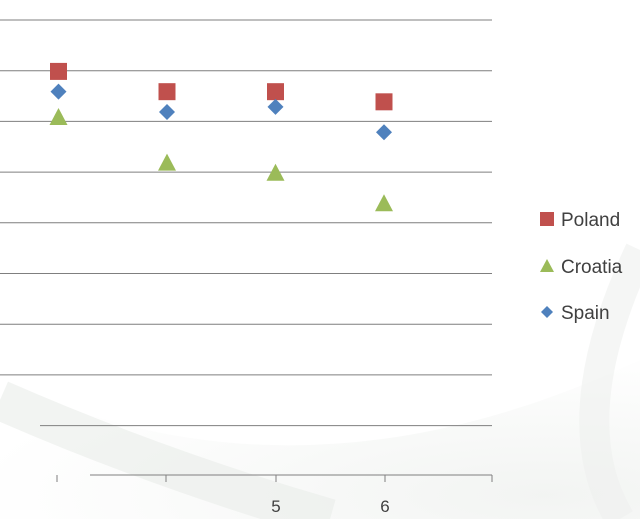  I want to click on legend-item-spain: Spain, so click(575, 313).